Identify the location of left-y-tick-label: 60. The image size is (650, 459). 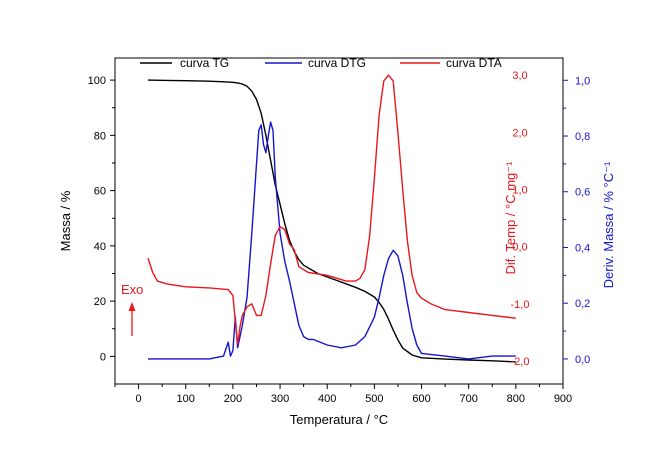
(100, 192).